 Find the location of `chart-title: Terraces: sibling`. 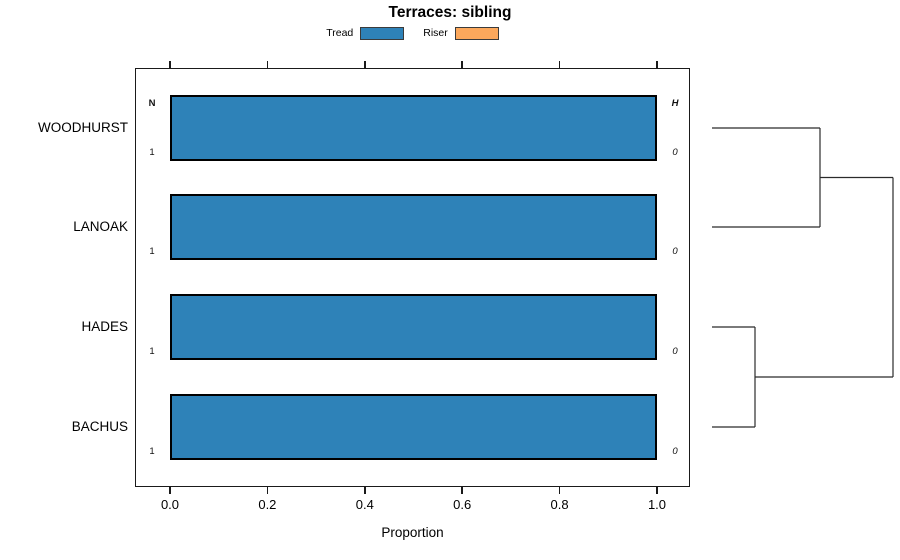

chart-title: Terraces: sibling is located at coordinates (450, 12).